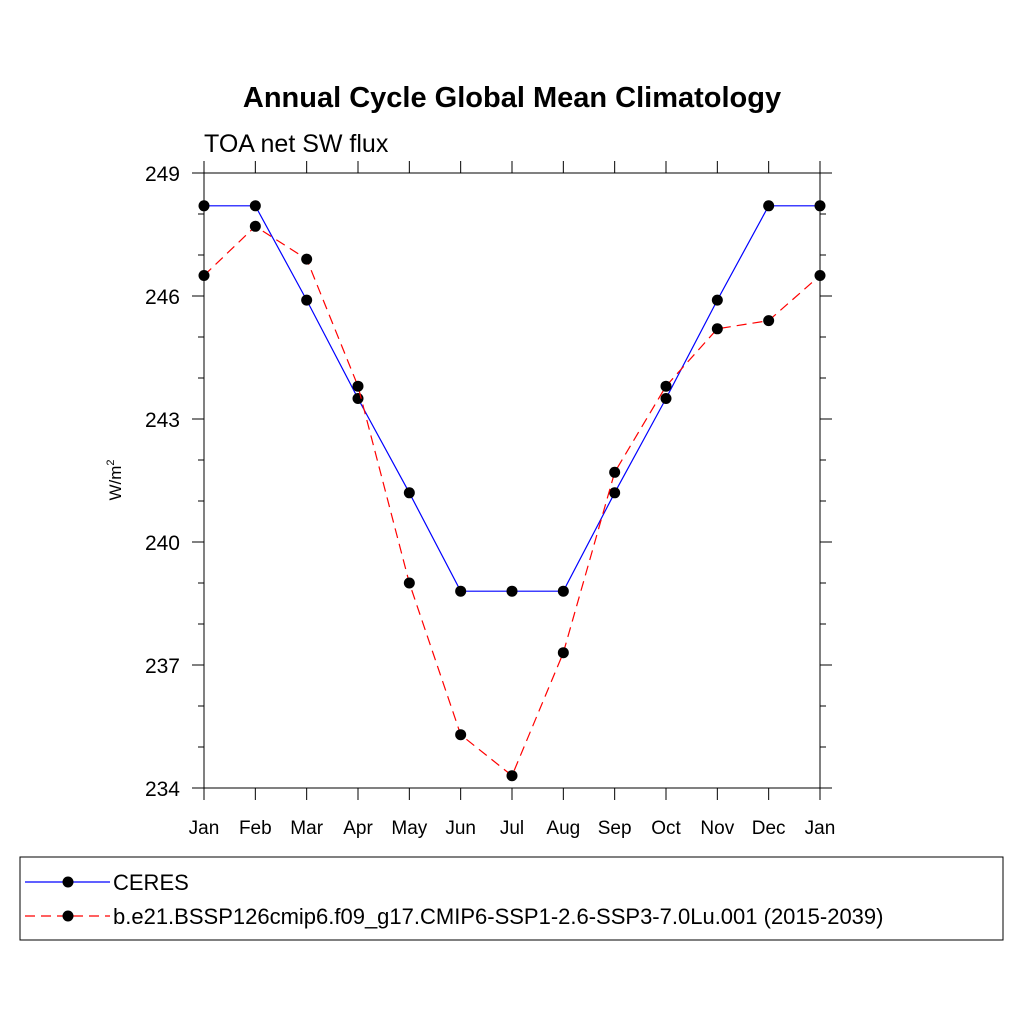 Image resolution: width=1024 pixels, height=1024 pixels. Describe the element at coordinates (115, 483) in the screenshot. I see `y-axis-label-text: W/m` at that location.